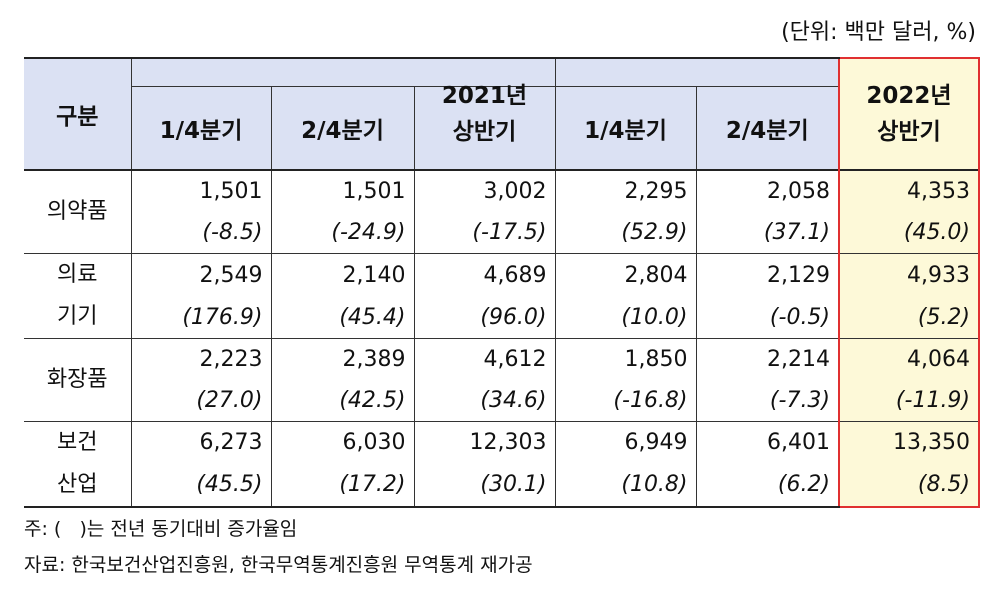 The image size is (1002, 590). What do you see at coordinates (77, 442) in the screenshot?
I see `row-label-health-industry-line1: 보건` at bounding box center [77, 442].